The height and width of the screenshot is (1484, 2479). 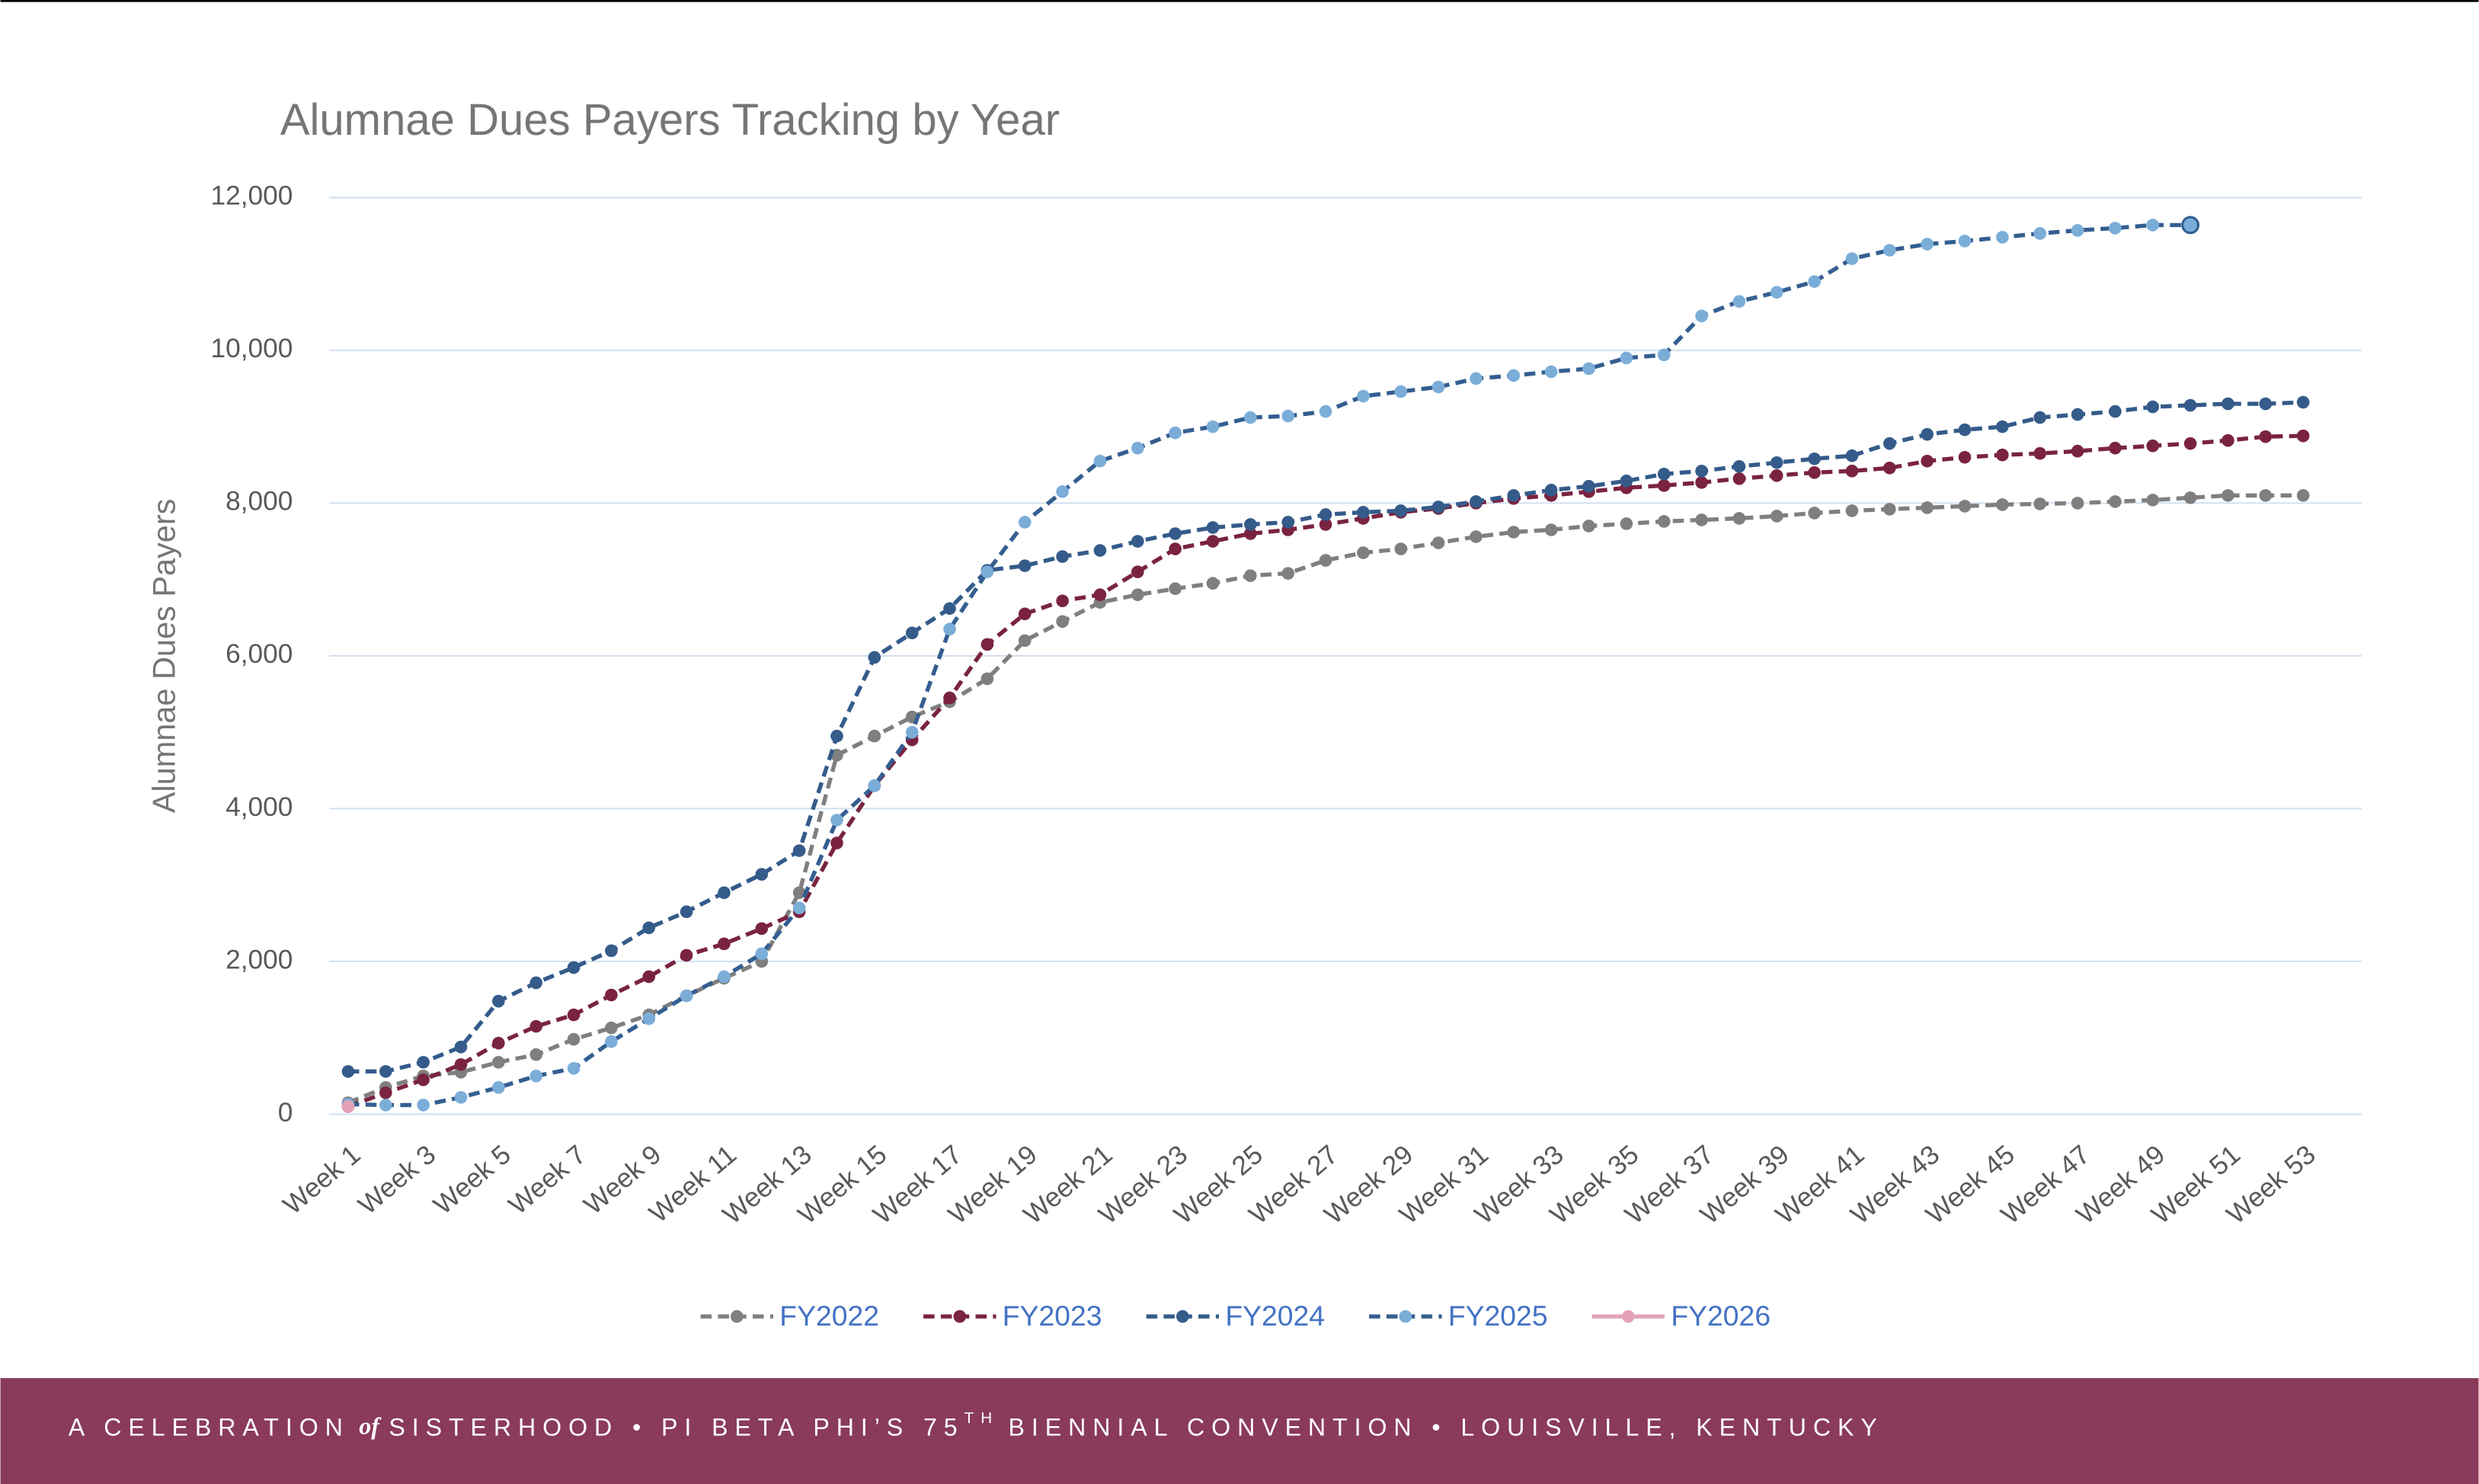 I want to click on footer-mid: SISTERHOOD • PI BETA PHI’S 75, so click(x=676, y=1427).